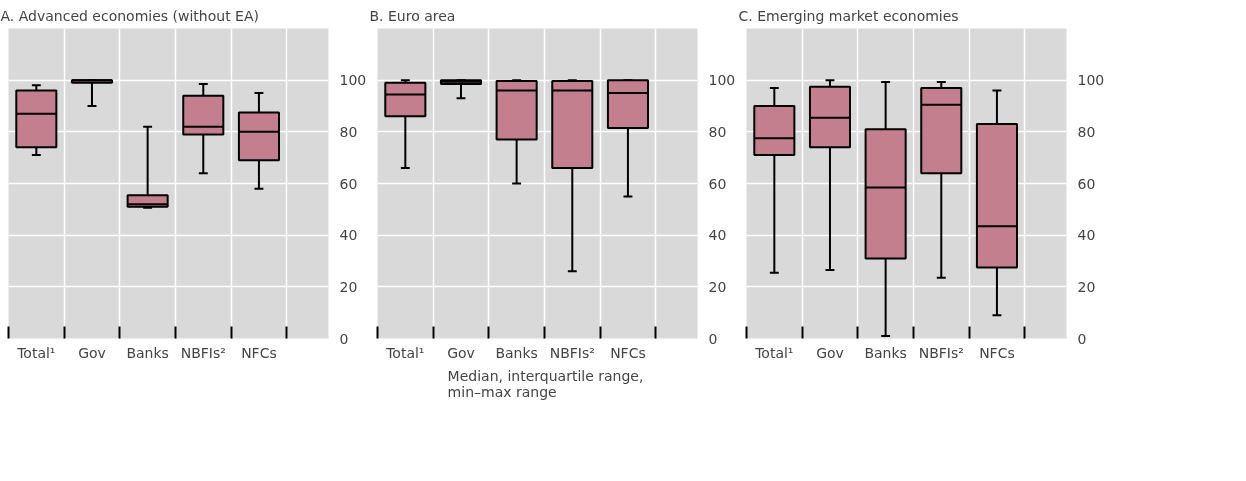 The height and width of the screenshot is (481, 1246). What do you see at coordinates (129, 15) in the screenshot?
I see `chart-title: A. Advanced economies (without EA)` at bounding box center [129, 15].